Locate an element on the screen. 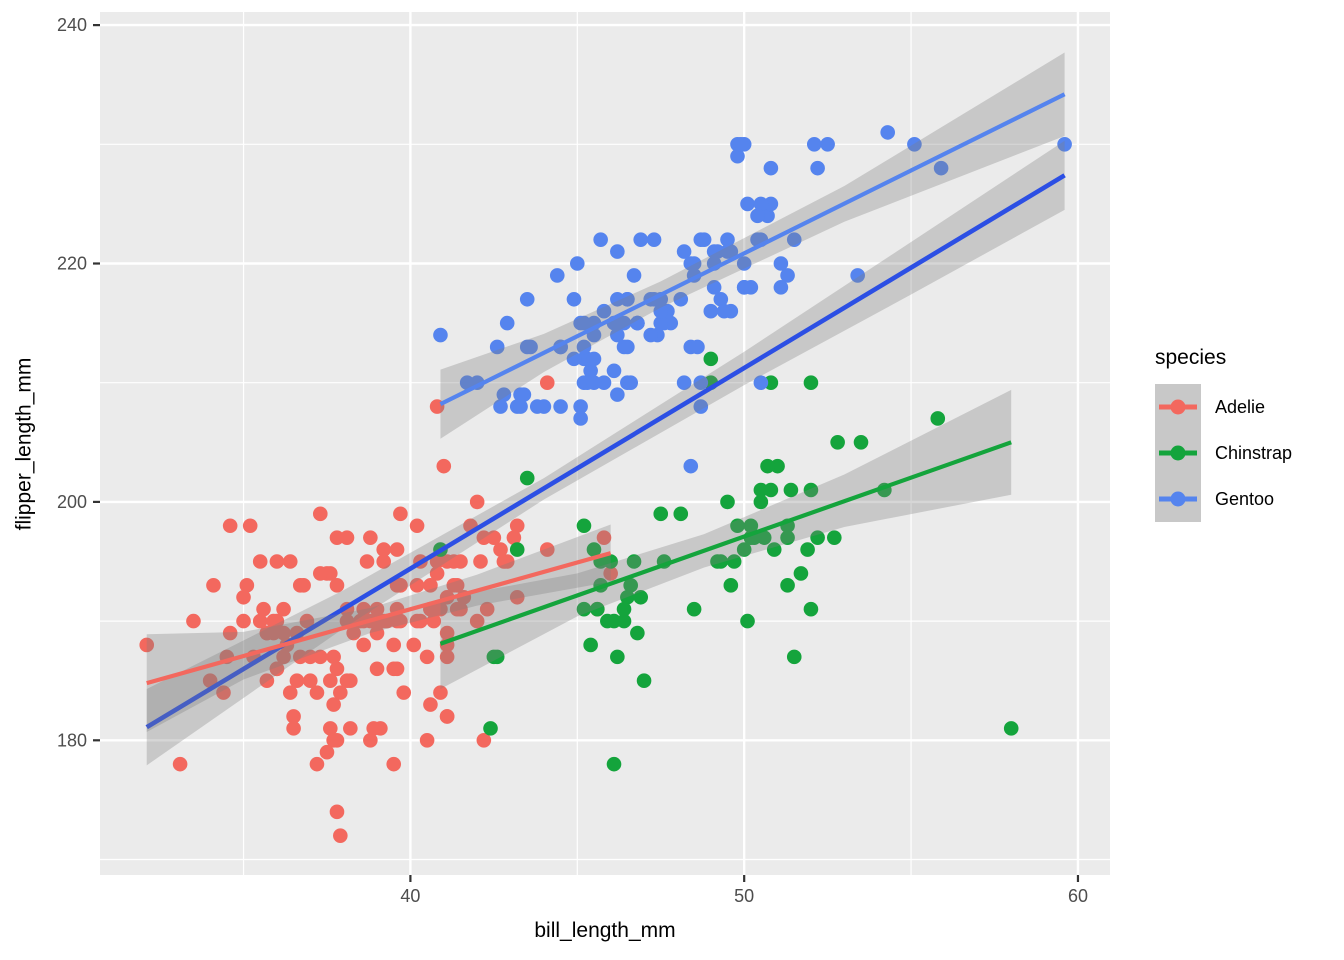 The width and height of the screenshot is (1344, 960). y-tick-label: 200 is located at coordinates (72, 502).